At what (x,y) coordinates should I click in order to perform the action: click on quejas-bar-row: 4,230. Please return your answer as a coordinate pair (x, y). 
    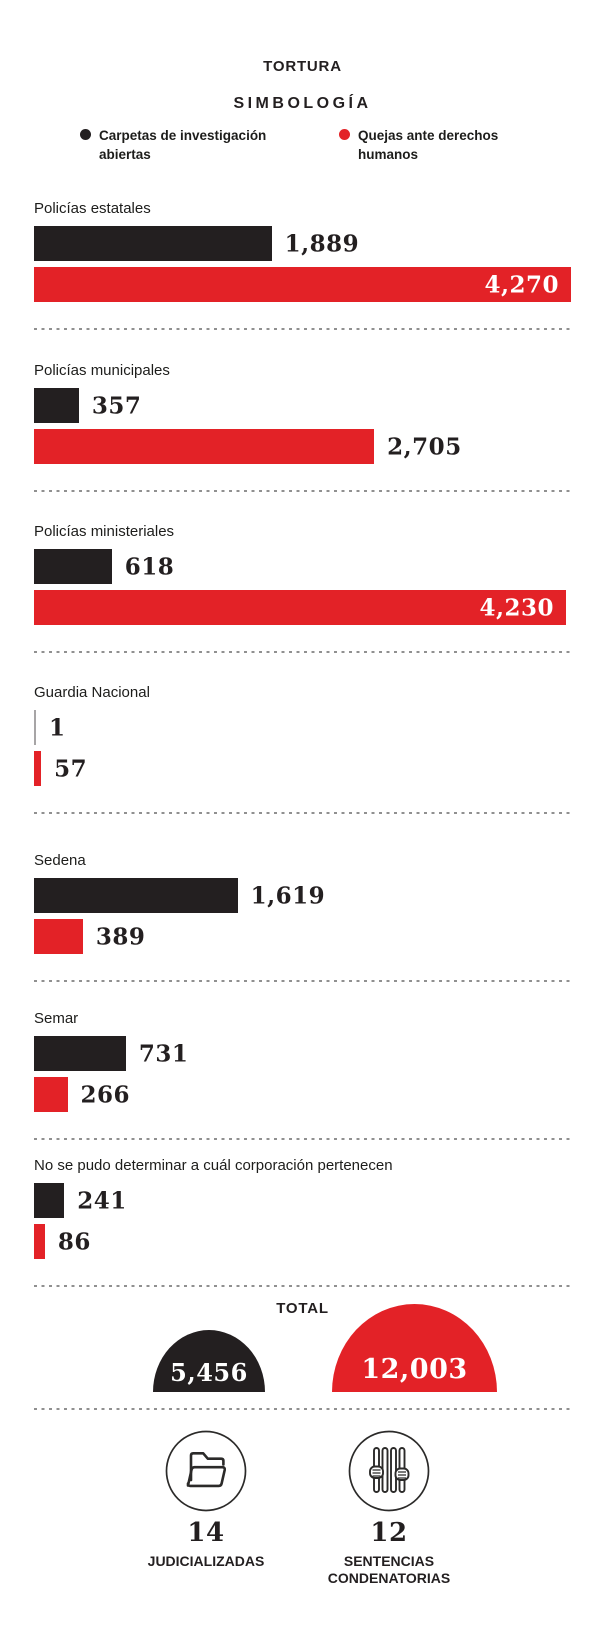
    Looking at the image, I should click on (302, 607).